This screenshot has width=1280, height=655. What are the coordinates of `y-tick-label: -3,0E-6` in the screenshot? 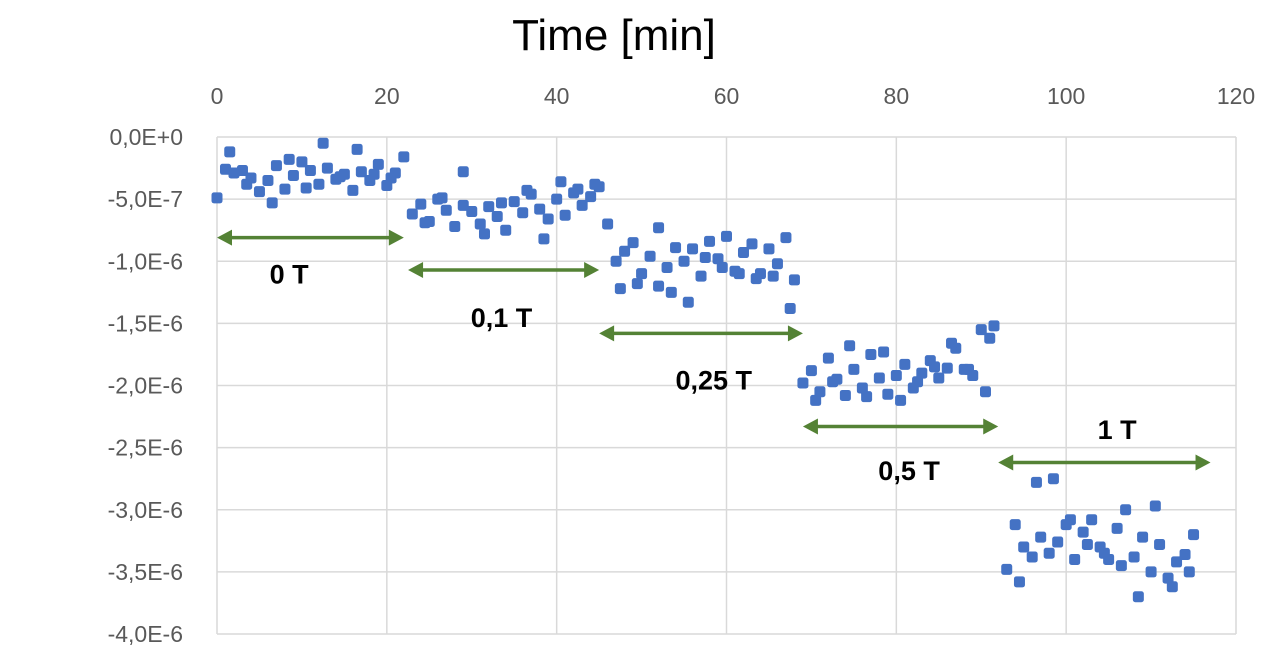 It's located at (145, 510).